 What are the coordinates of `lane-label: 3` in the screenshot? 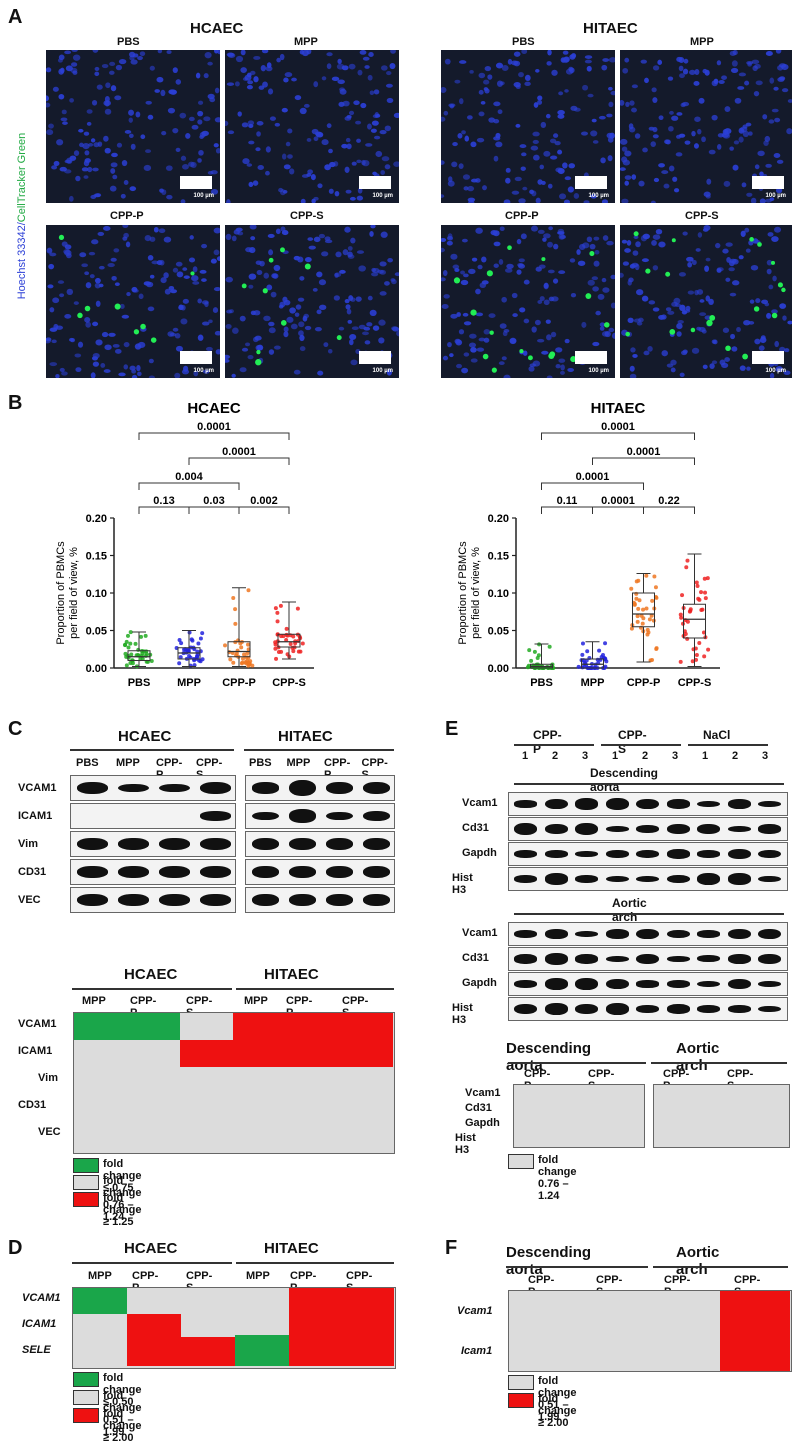 It's located at (675, 756).